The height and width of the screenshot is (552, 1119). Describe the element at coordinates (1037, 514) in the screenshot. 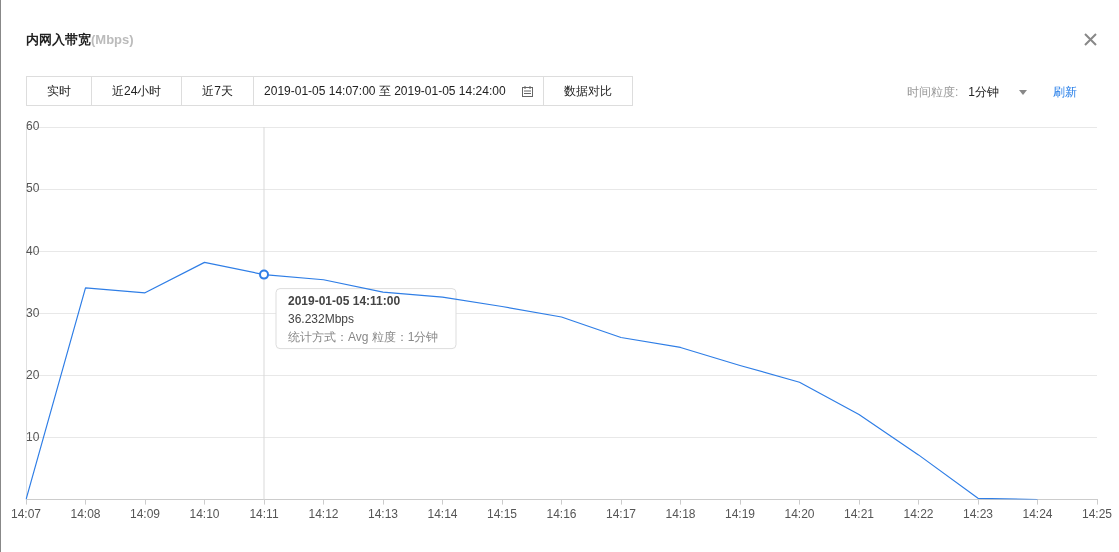

I see `x-tick-label: 14:24` at that location.